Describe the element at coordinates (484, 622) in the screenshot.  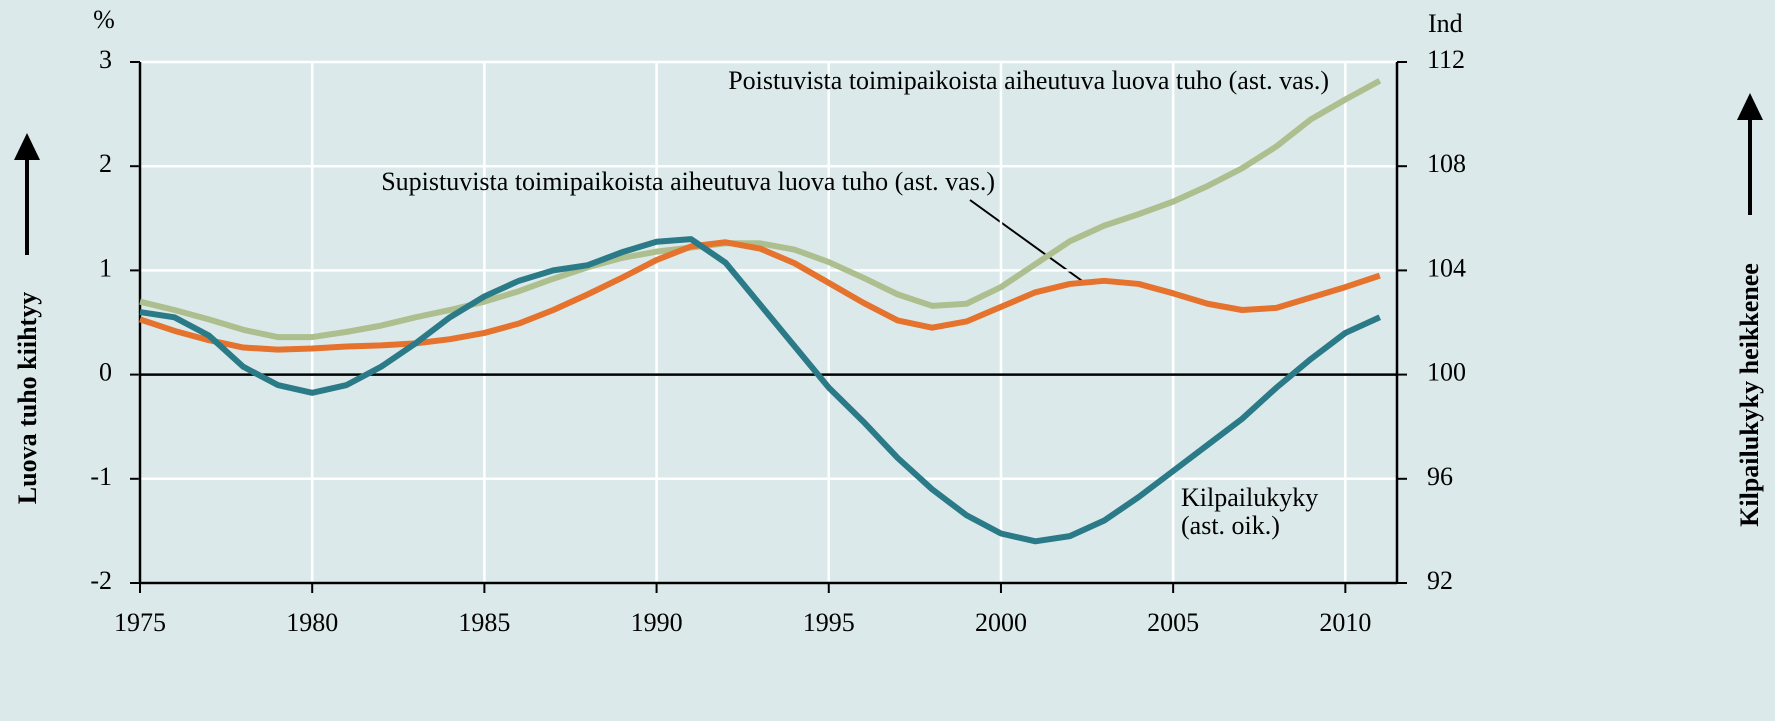
I see `x-tick-label: 1985` at that location.